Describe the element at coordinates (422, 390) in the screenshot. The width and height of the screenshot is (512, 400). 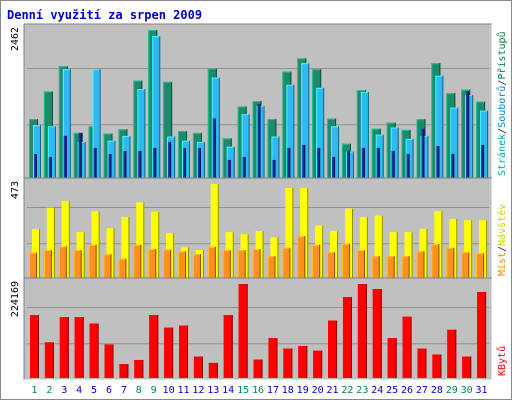
I see `x-tick-label: 27` at that location.